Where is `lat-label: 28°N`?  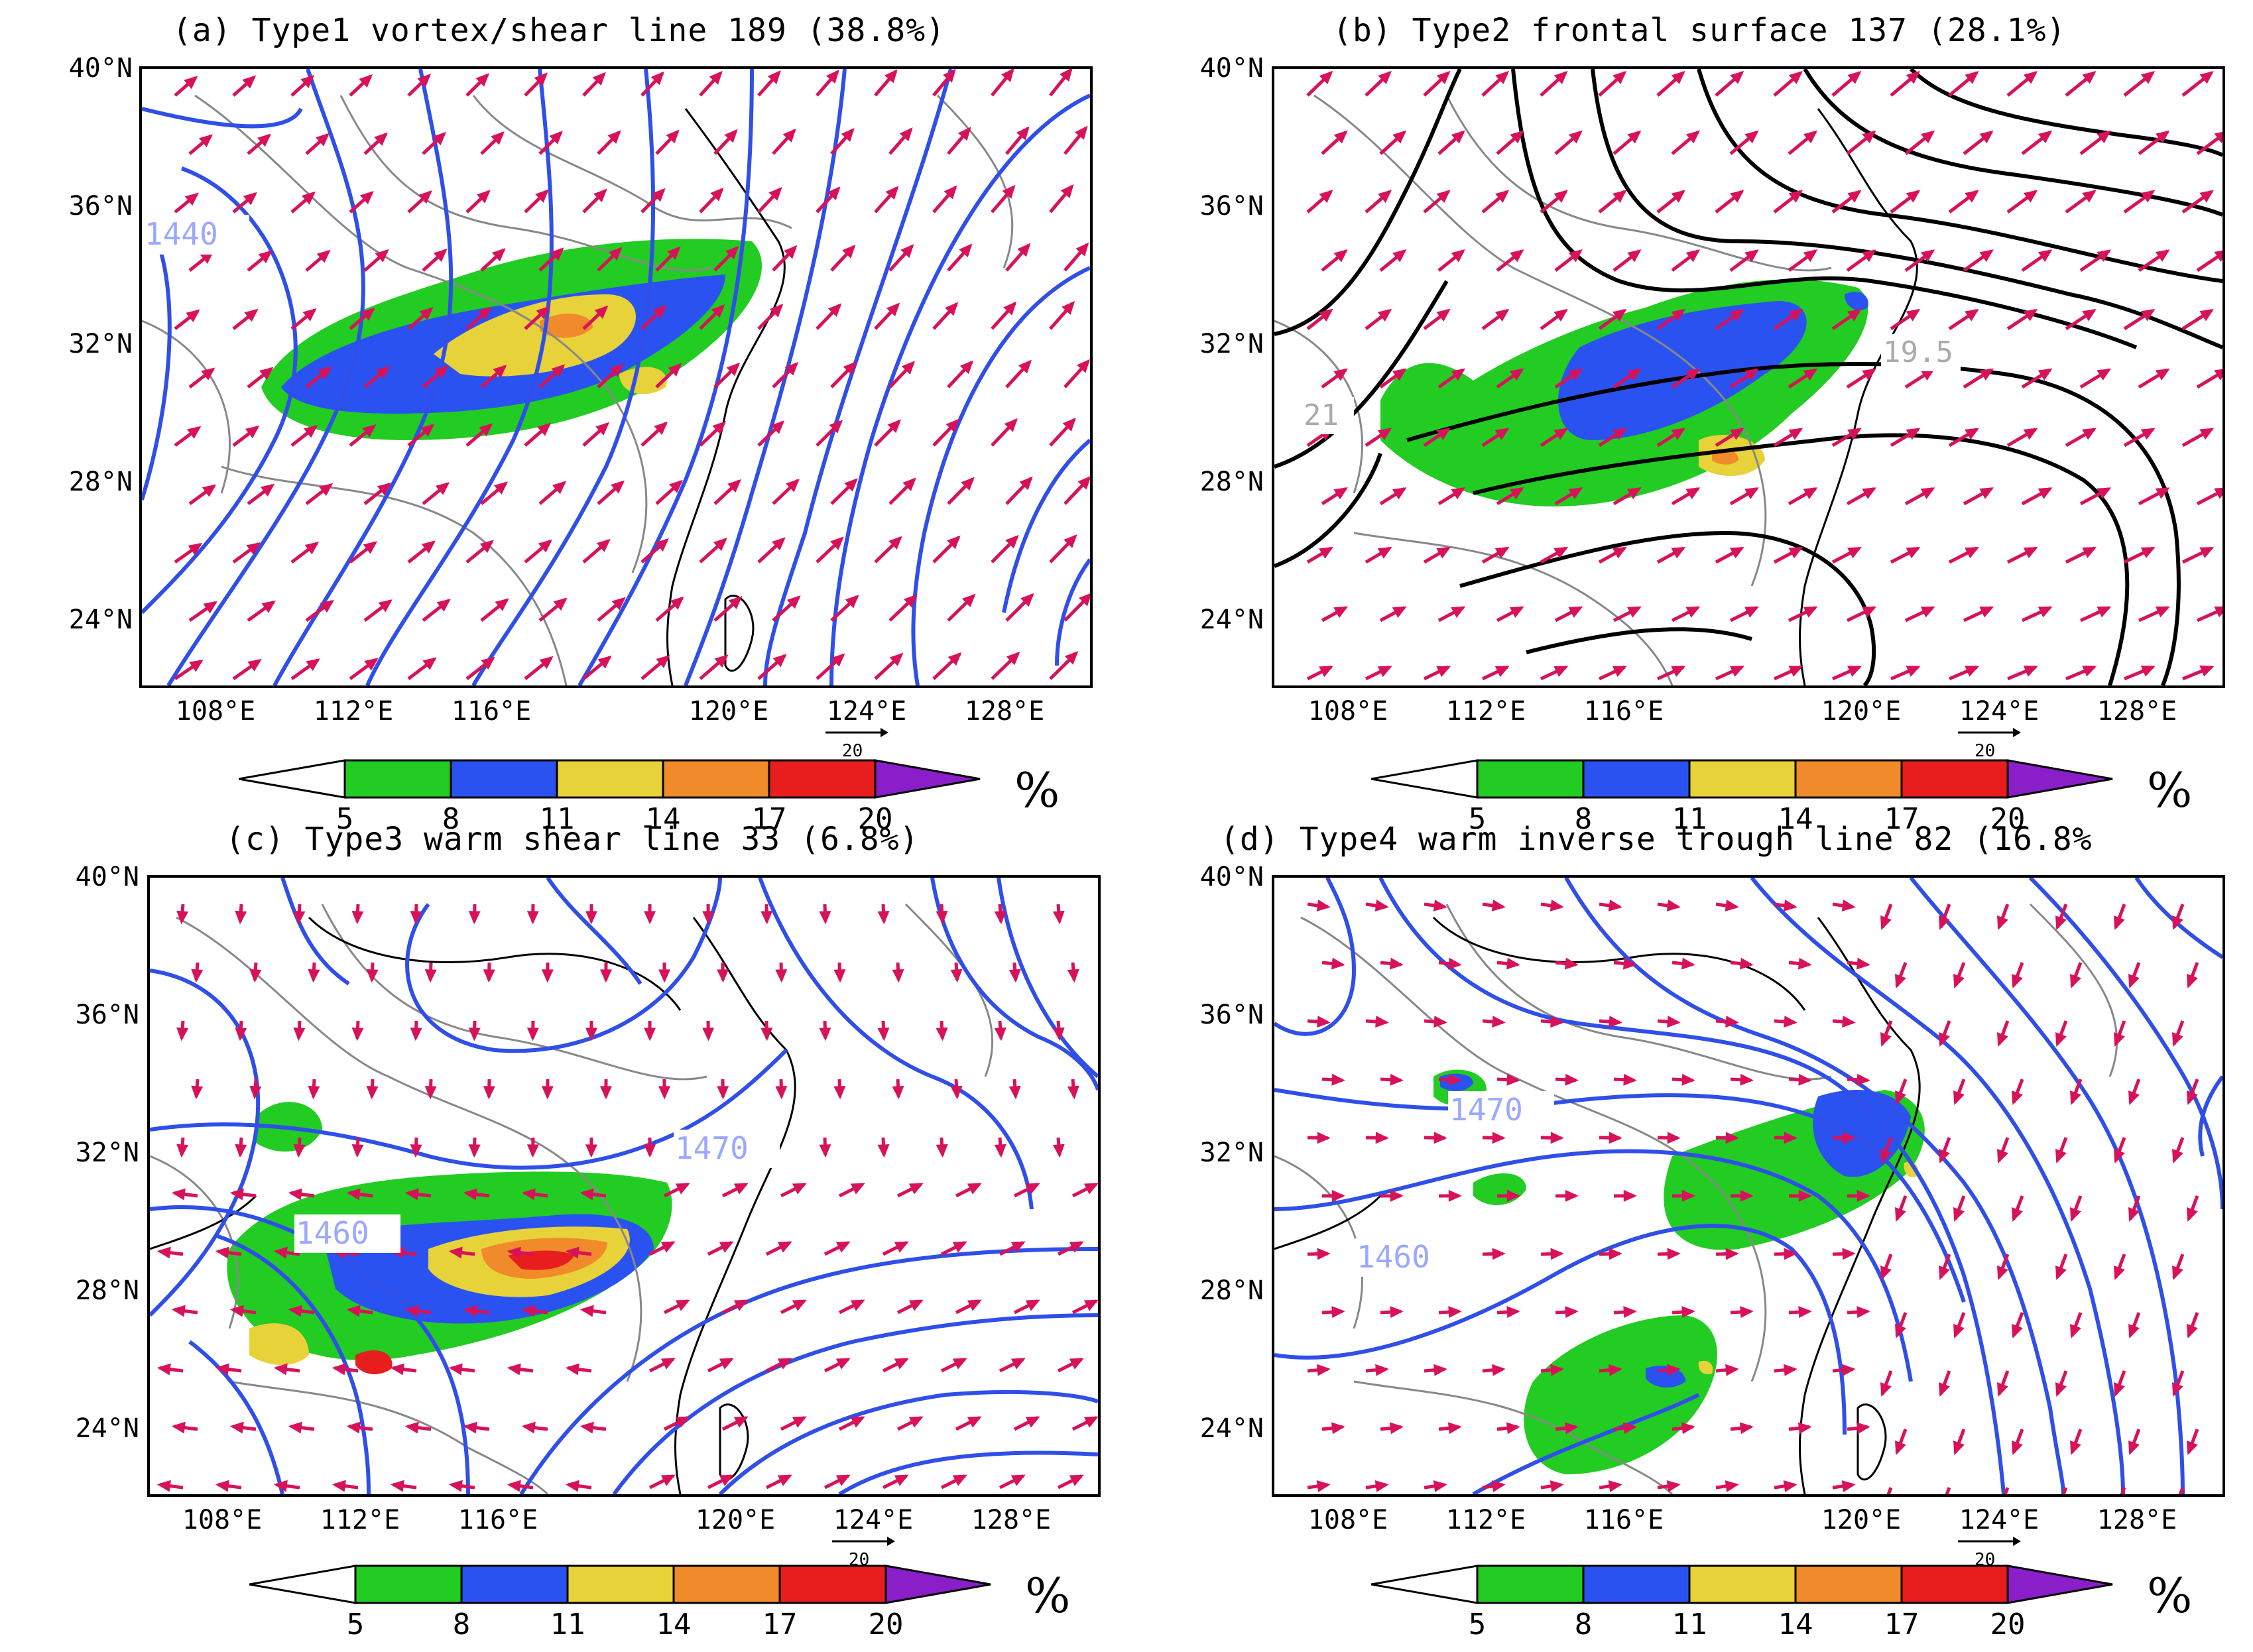 lat-label: 28°N is located at coordinates (107, 1290).